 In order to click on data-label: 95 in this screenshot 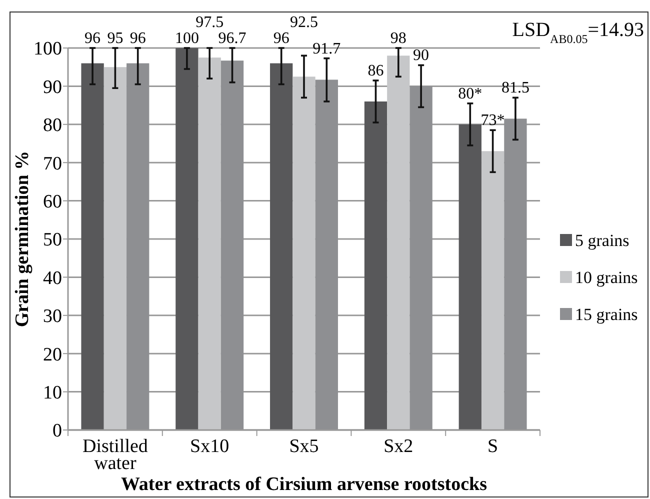, I will do `click(115, 38)`.